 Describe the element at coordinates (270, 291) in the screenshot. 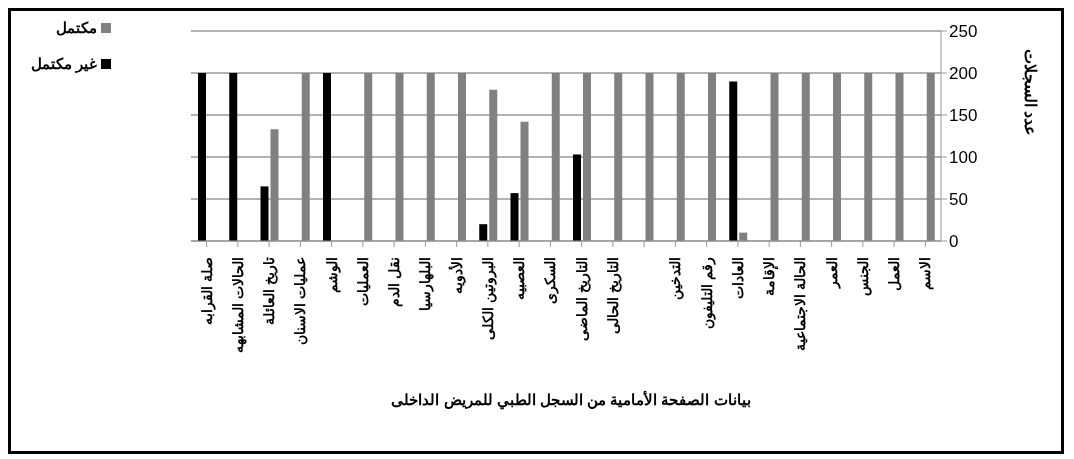

I see `x-tick-label: تاريخ العائلة` at that location.